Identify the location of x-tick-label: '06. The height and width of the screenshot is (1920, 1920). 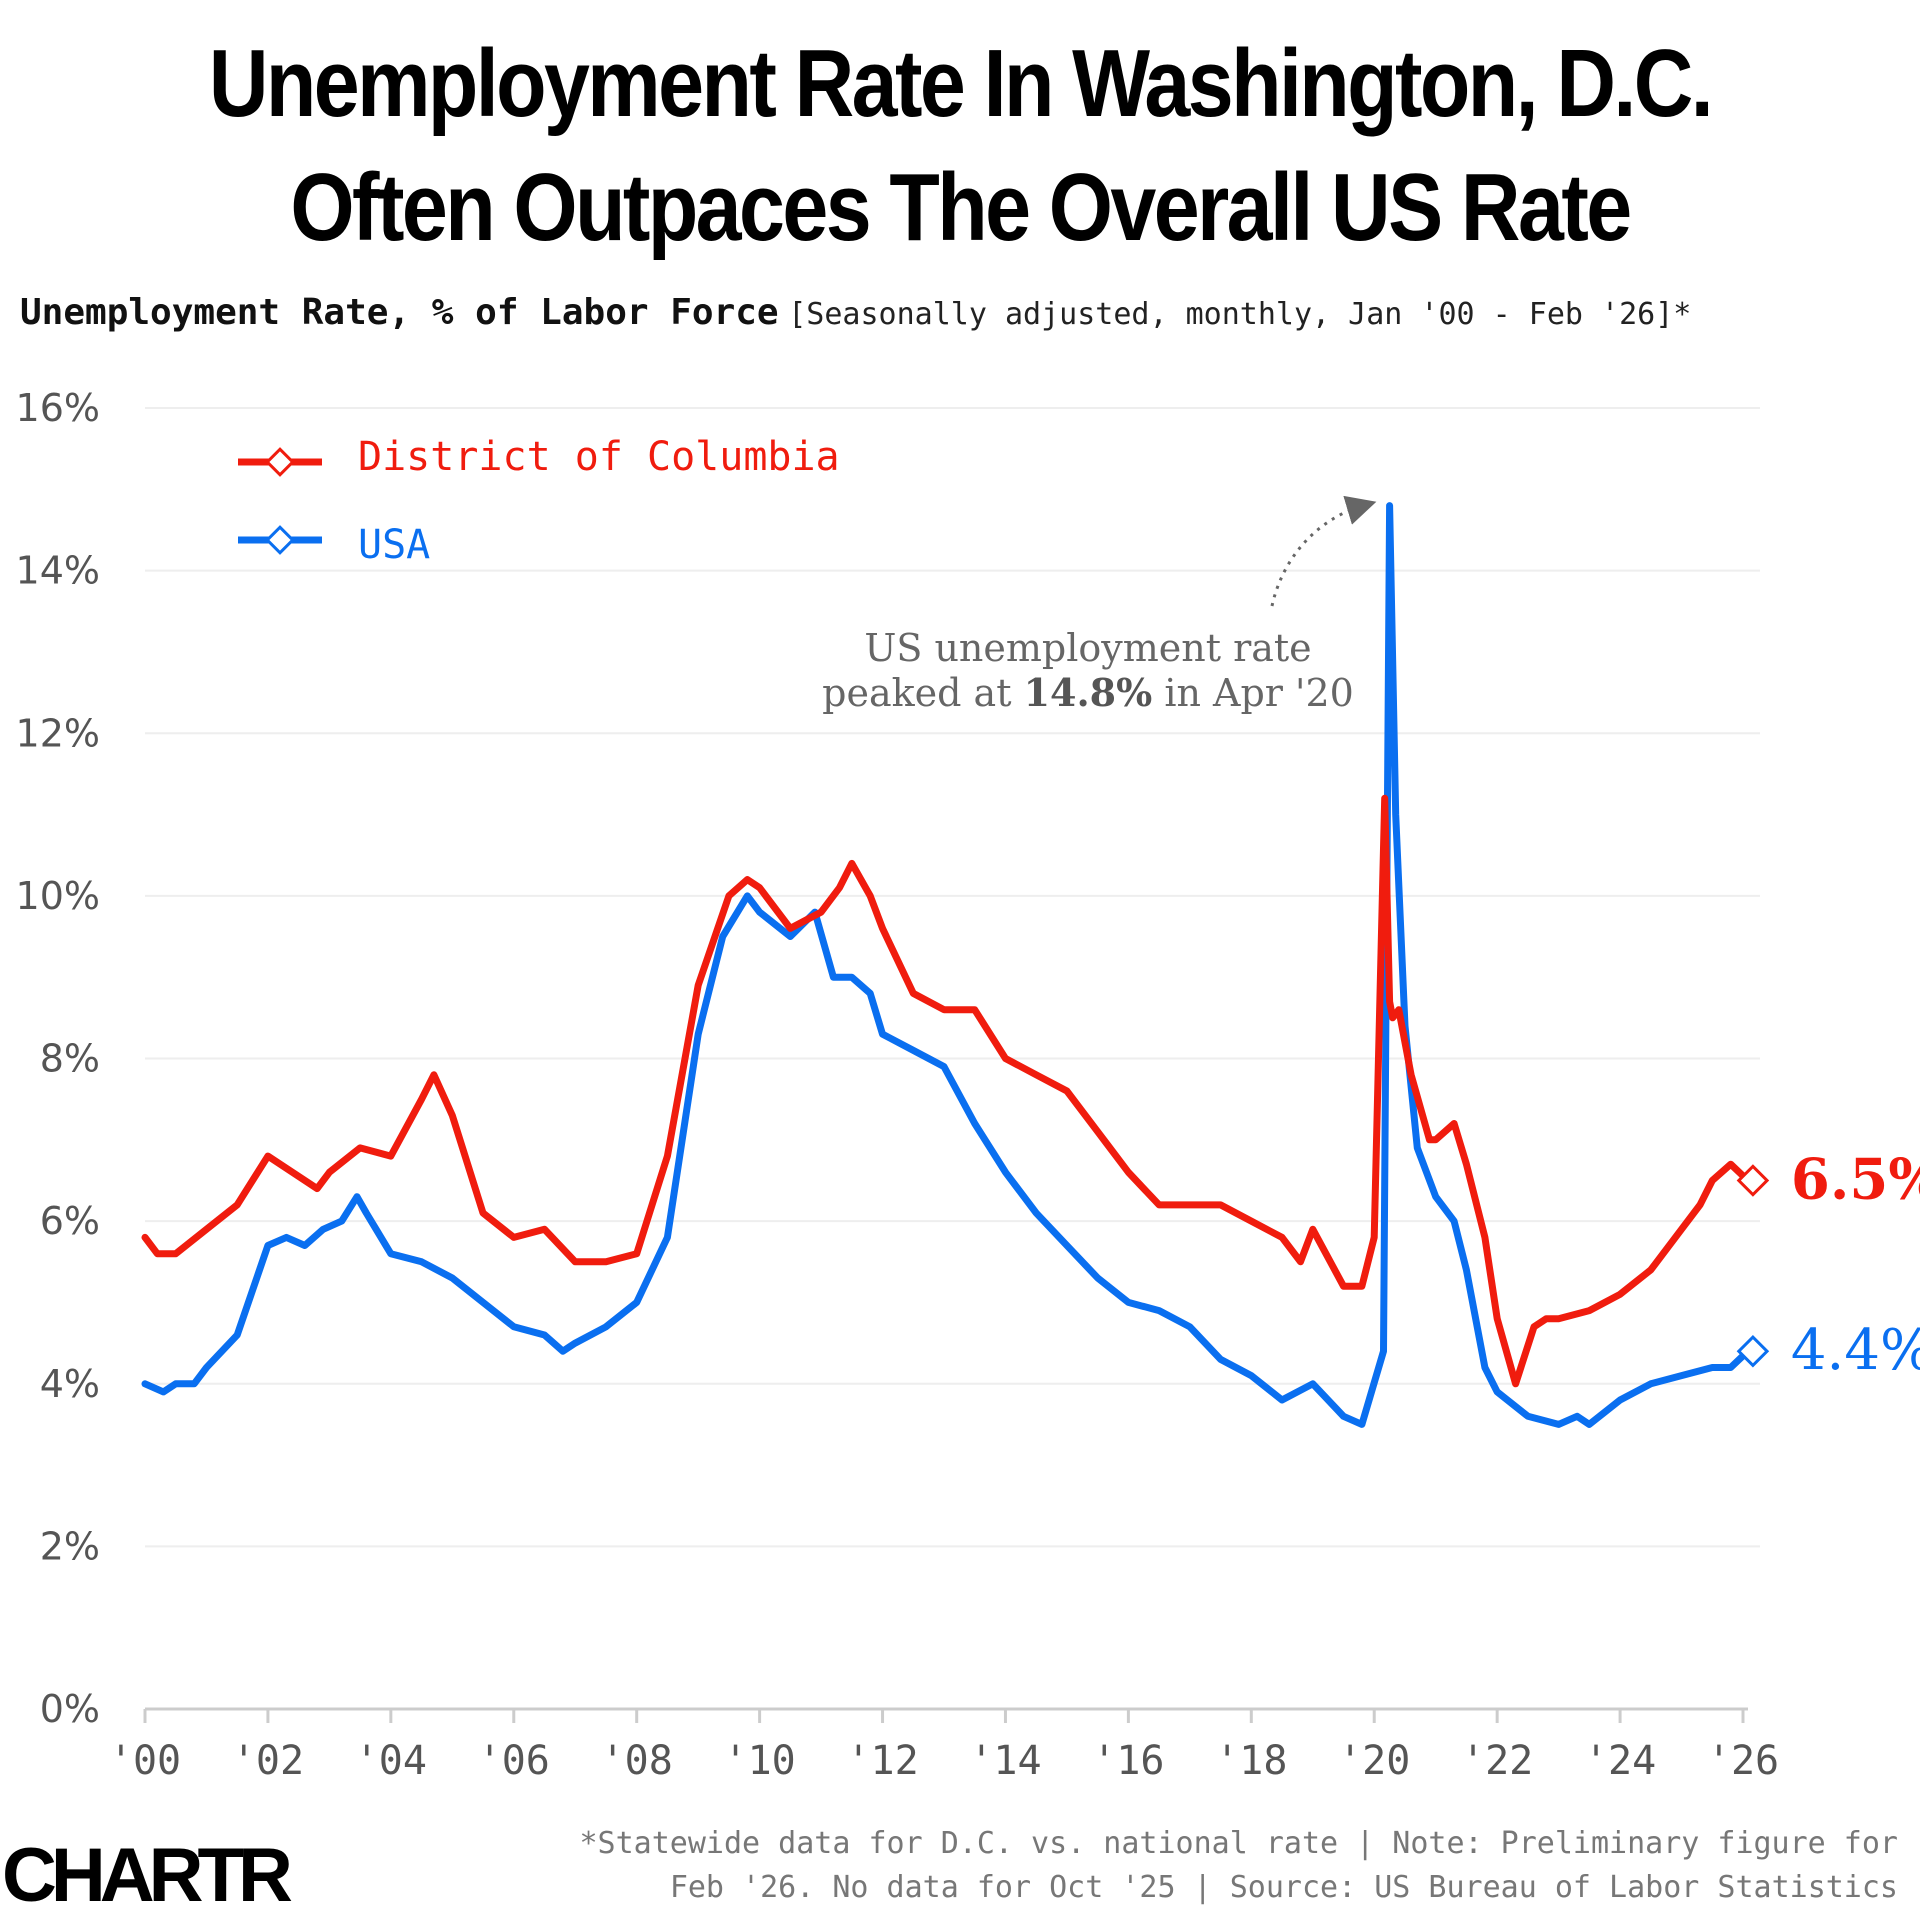
(514, 1761).